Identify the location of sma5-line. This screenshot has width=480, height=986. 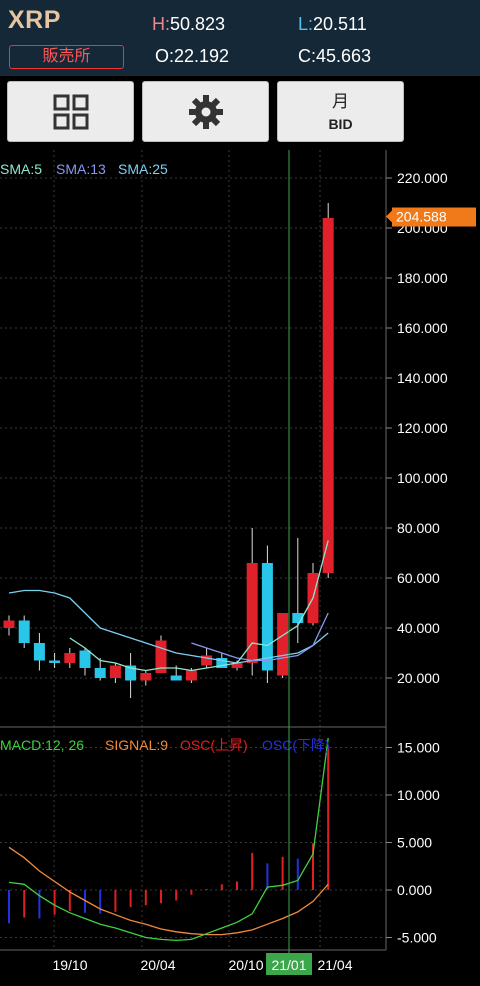
(199, 606).